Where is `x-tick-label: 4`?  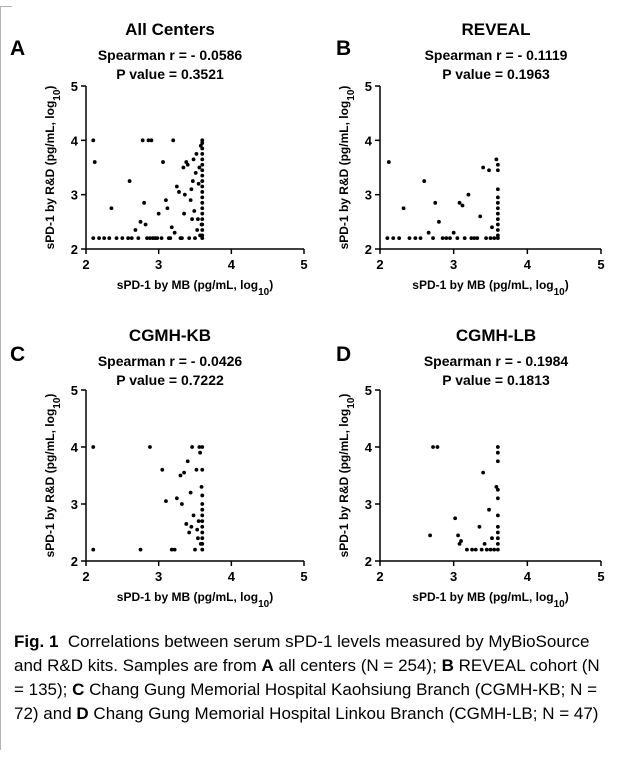
x-tick-label: 4 is located at coordinates (232, 264).